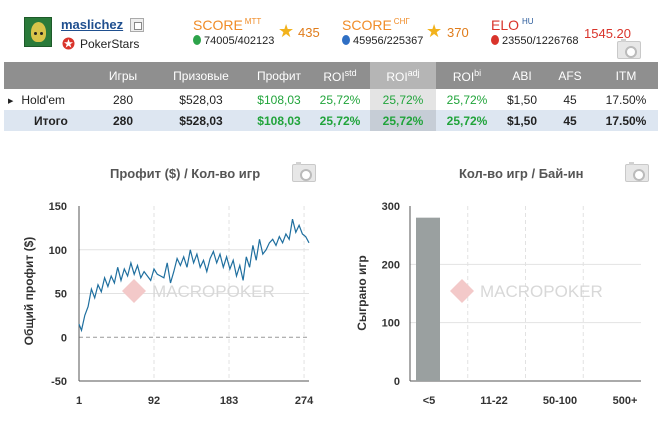  Describe the element at coordinates (61, 295) in the screenshot. I see `y-tick-label: 50` at that location.